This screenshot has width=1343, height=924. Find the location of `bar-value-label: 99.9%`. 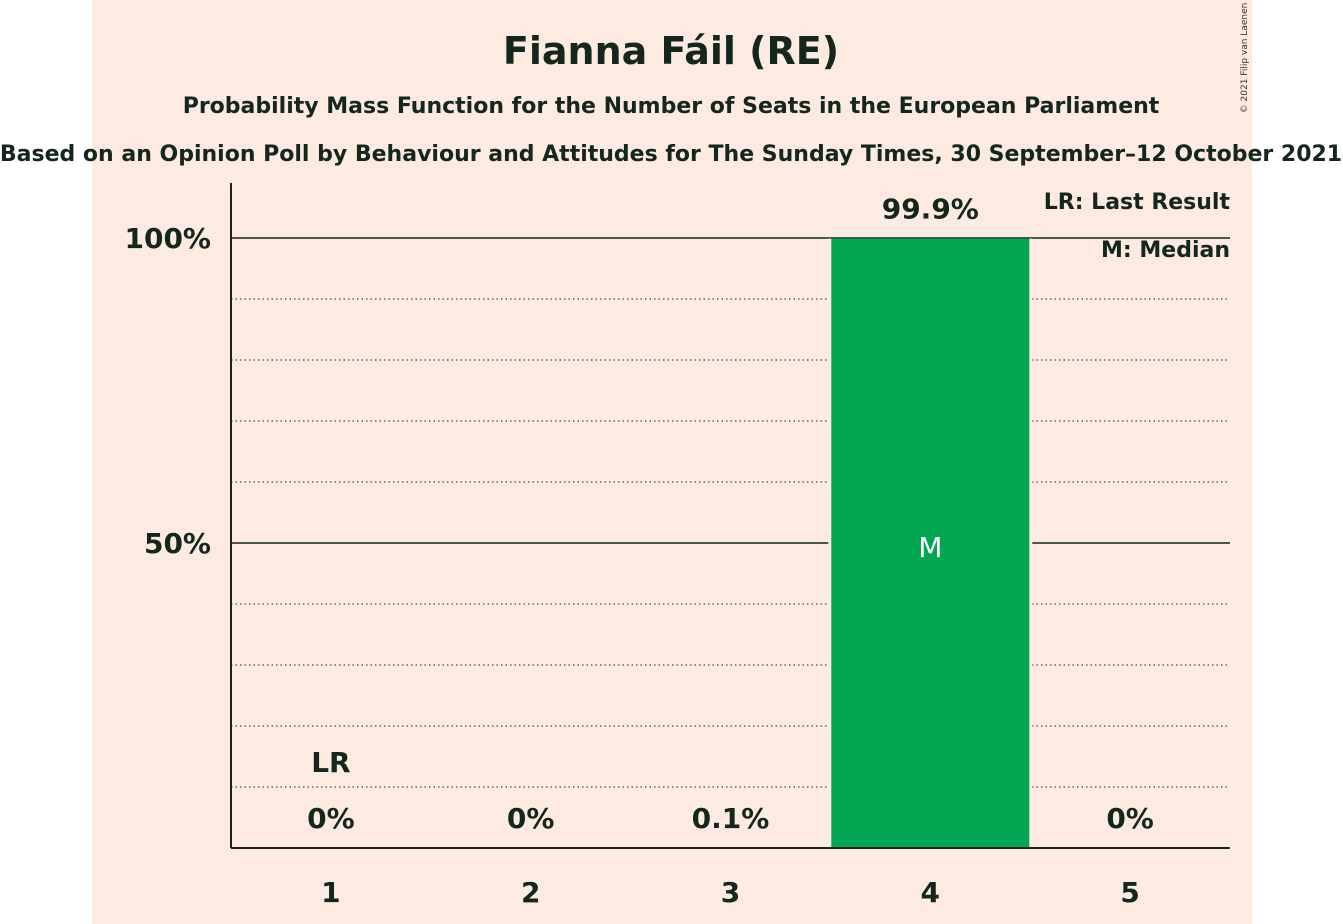

bar-value-label: 99.9% is located at coordinates (930, 209).